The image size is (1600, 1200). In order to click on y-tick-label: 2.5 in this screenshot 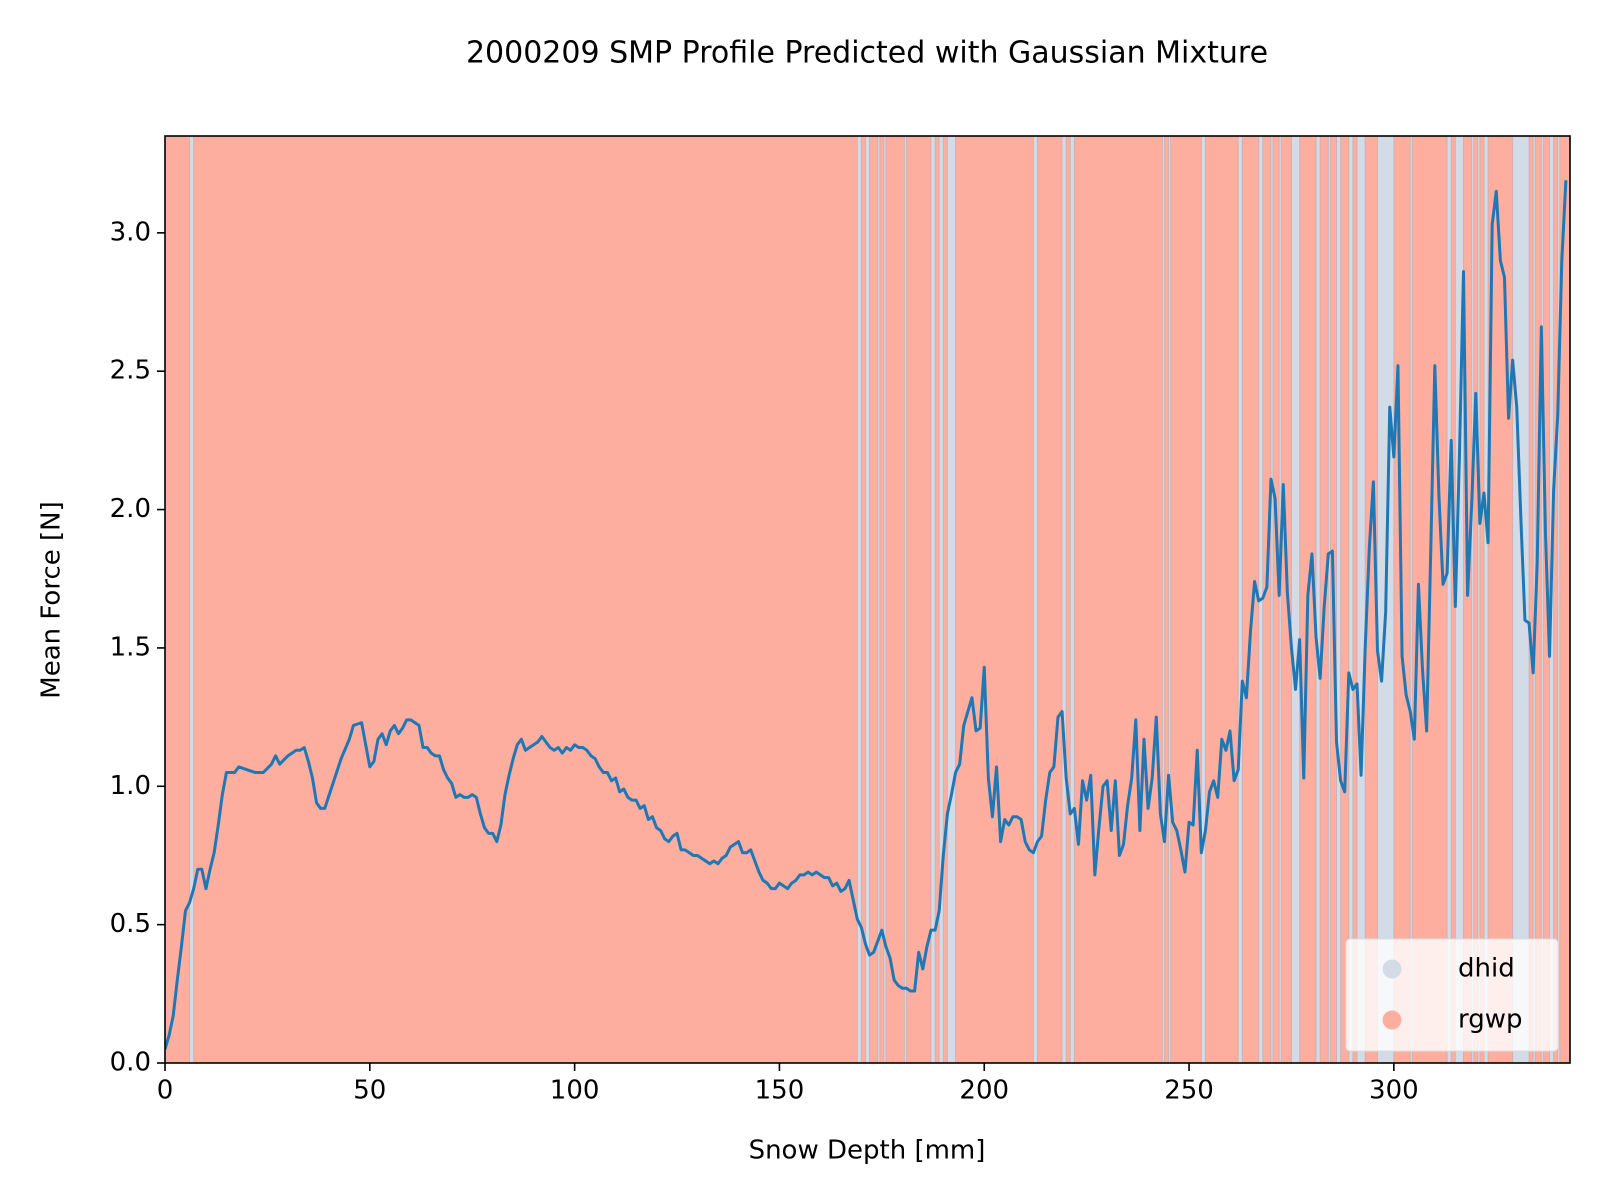, I will do `click(130, 371)`.